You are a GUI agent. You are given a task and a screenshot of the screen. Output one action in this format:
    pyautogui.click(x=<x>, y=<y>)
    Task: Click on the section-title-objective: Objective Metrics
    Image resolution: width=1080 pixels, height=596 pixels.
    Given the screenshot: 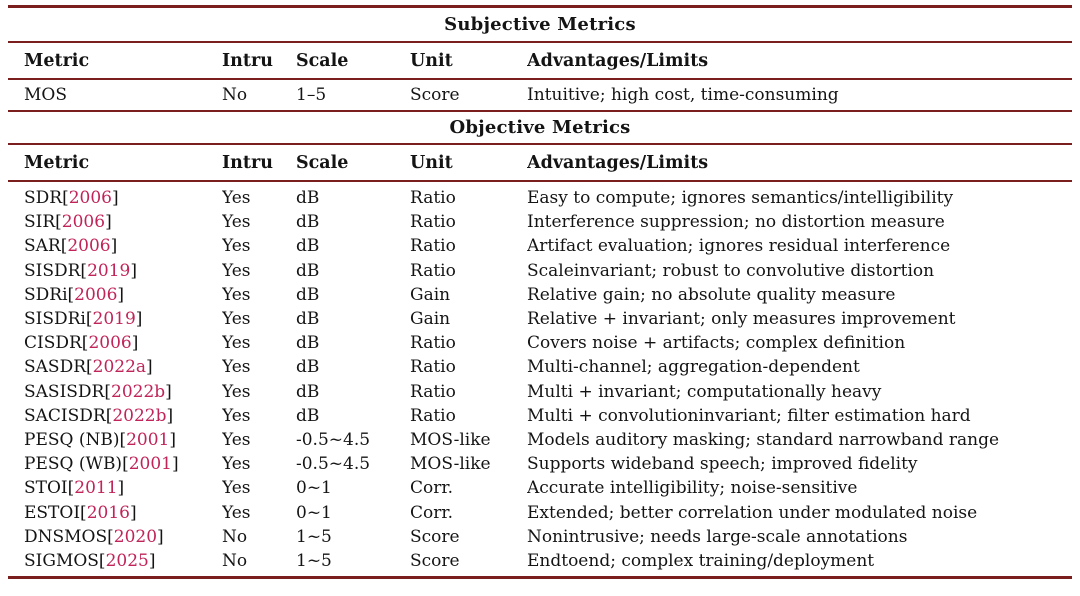 What is the action you would take?
    pyautogui.click(x=540, y=127)
    